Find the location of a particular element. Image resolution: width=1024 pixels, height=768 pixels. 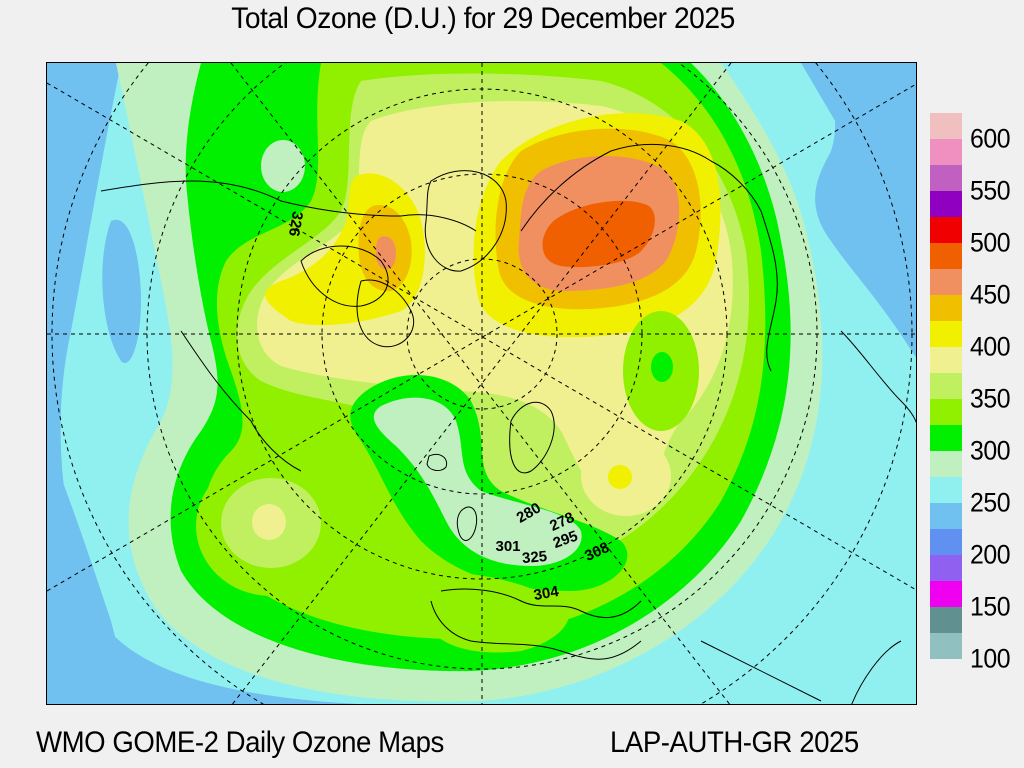

colorbar is located at coordinates (946, 386).